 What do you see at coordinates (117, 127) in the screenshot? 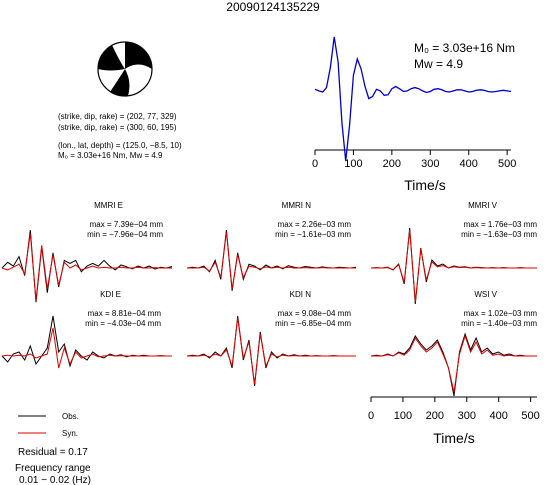
I see `strike-dip-rake-2: (strike, dip, rake) = (300, 60, 195)` at bounding box center [117, 127].